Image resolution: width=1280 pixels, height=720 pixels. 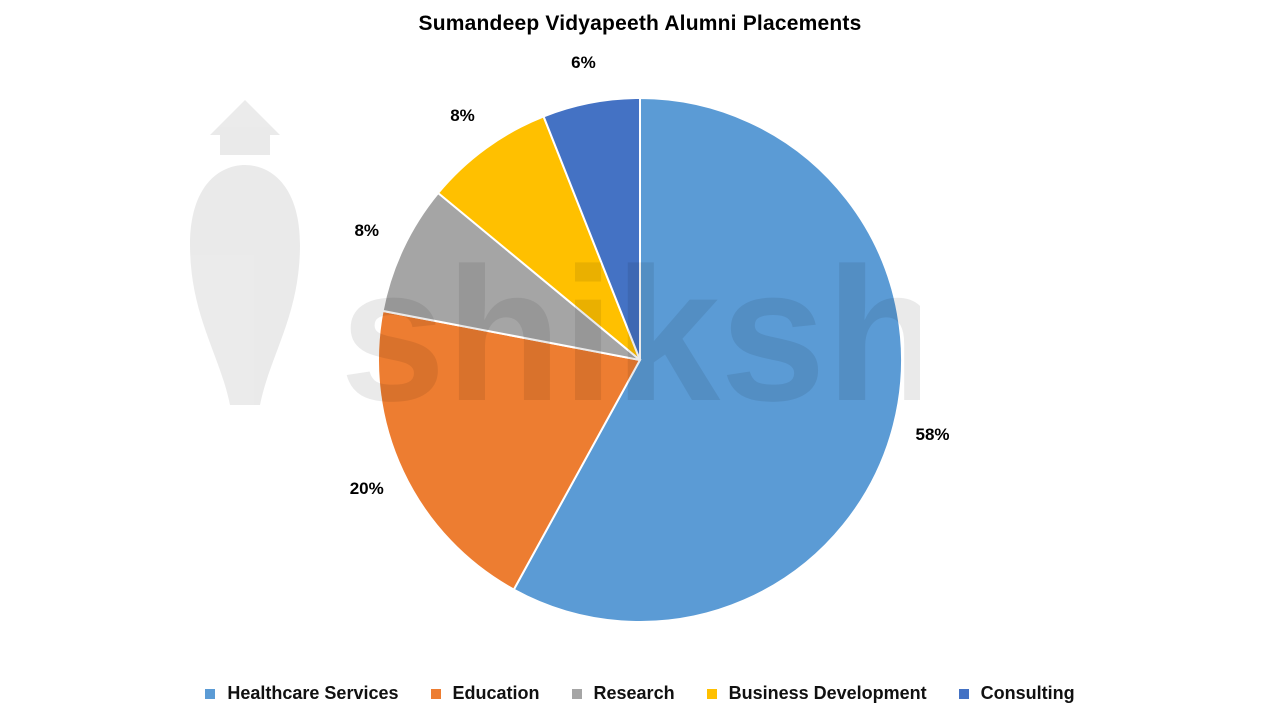 I want to click on pie-slice-consulting, so click(x=591, y=228).